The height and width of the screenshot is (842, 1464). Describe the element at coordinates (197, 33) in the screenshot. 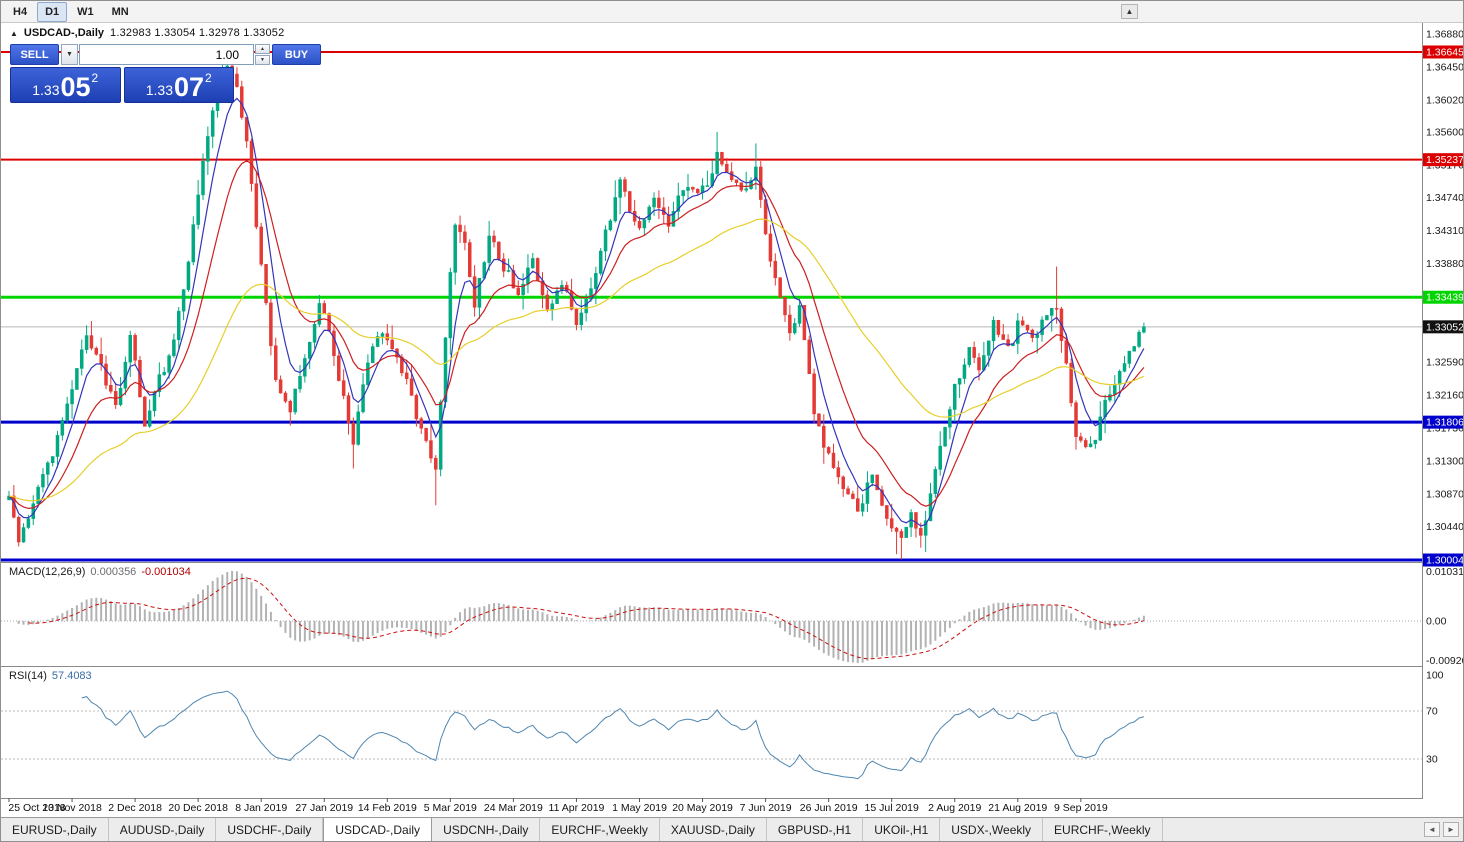

I see `chart-ohlc-values: 1.32983 1.33054 1.32978 1.33052` at that location.